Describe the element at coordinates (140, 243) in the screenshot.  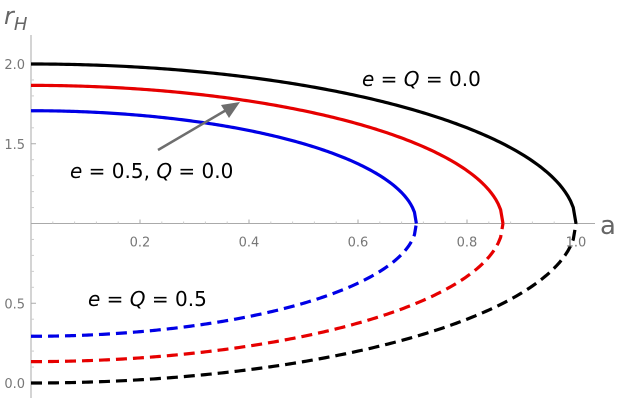
I see `x-tick-label: 0.2` at that location.